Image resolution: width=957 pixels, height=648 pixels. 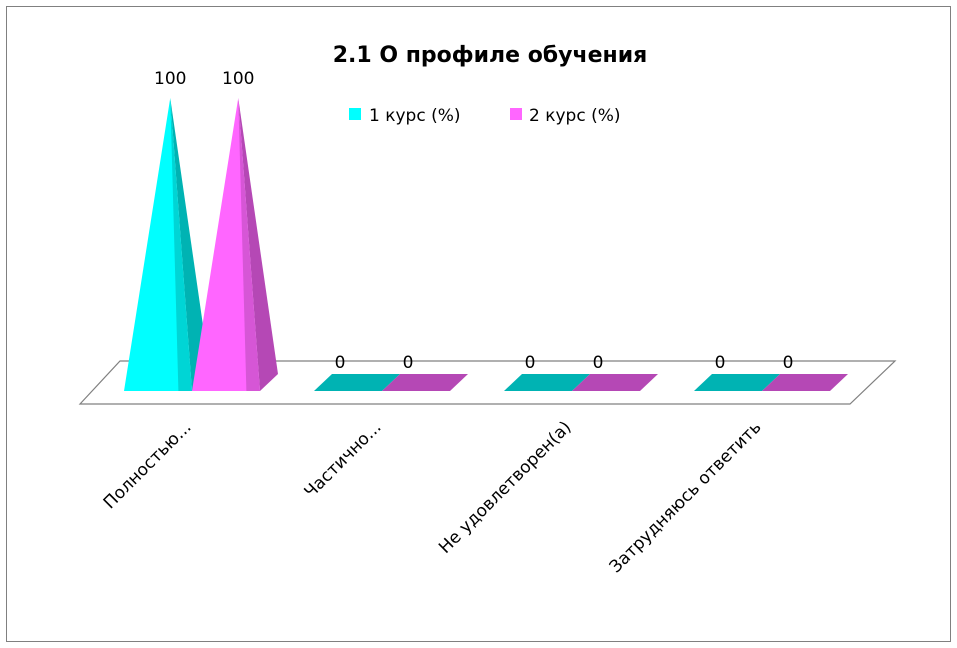 I want to click on data-label-2-series-2: 0, so click(x=408, y=363).